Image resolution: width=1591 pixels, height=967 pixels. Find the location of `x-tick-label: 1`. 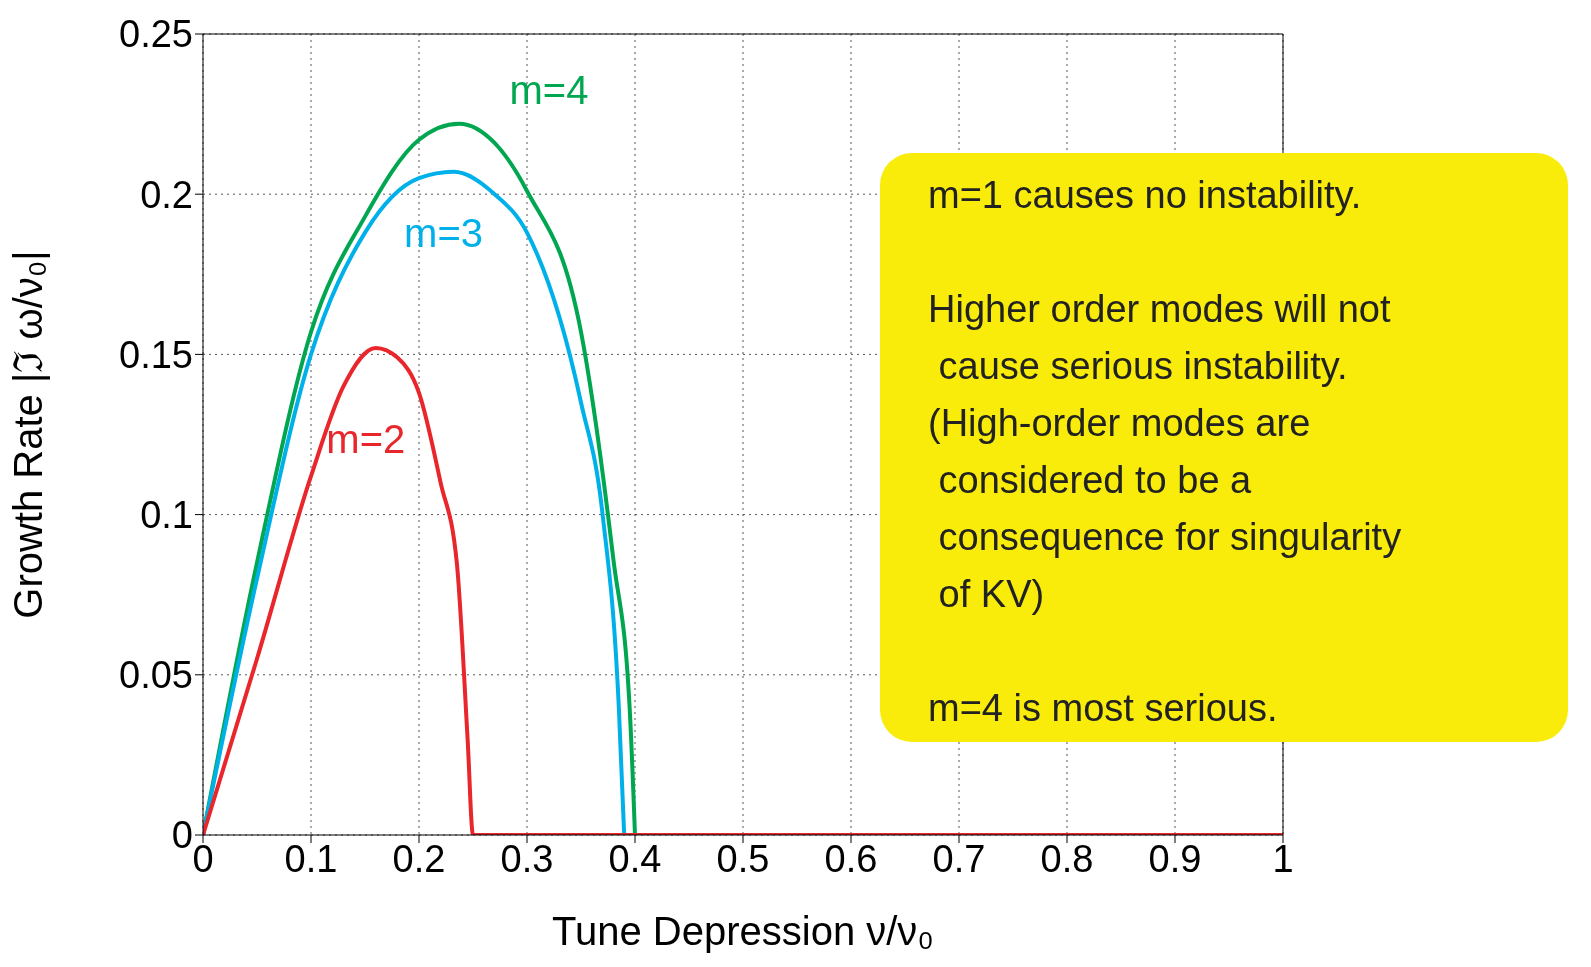

x-tick-label: 1 is located at coordinates (1283, 858).